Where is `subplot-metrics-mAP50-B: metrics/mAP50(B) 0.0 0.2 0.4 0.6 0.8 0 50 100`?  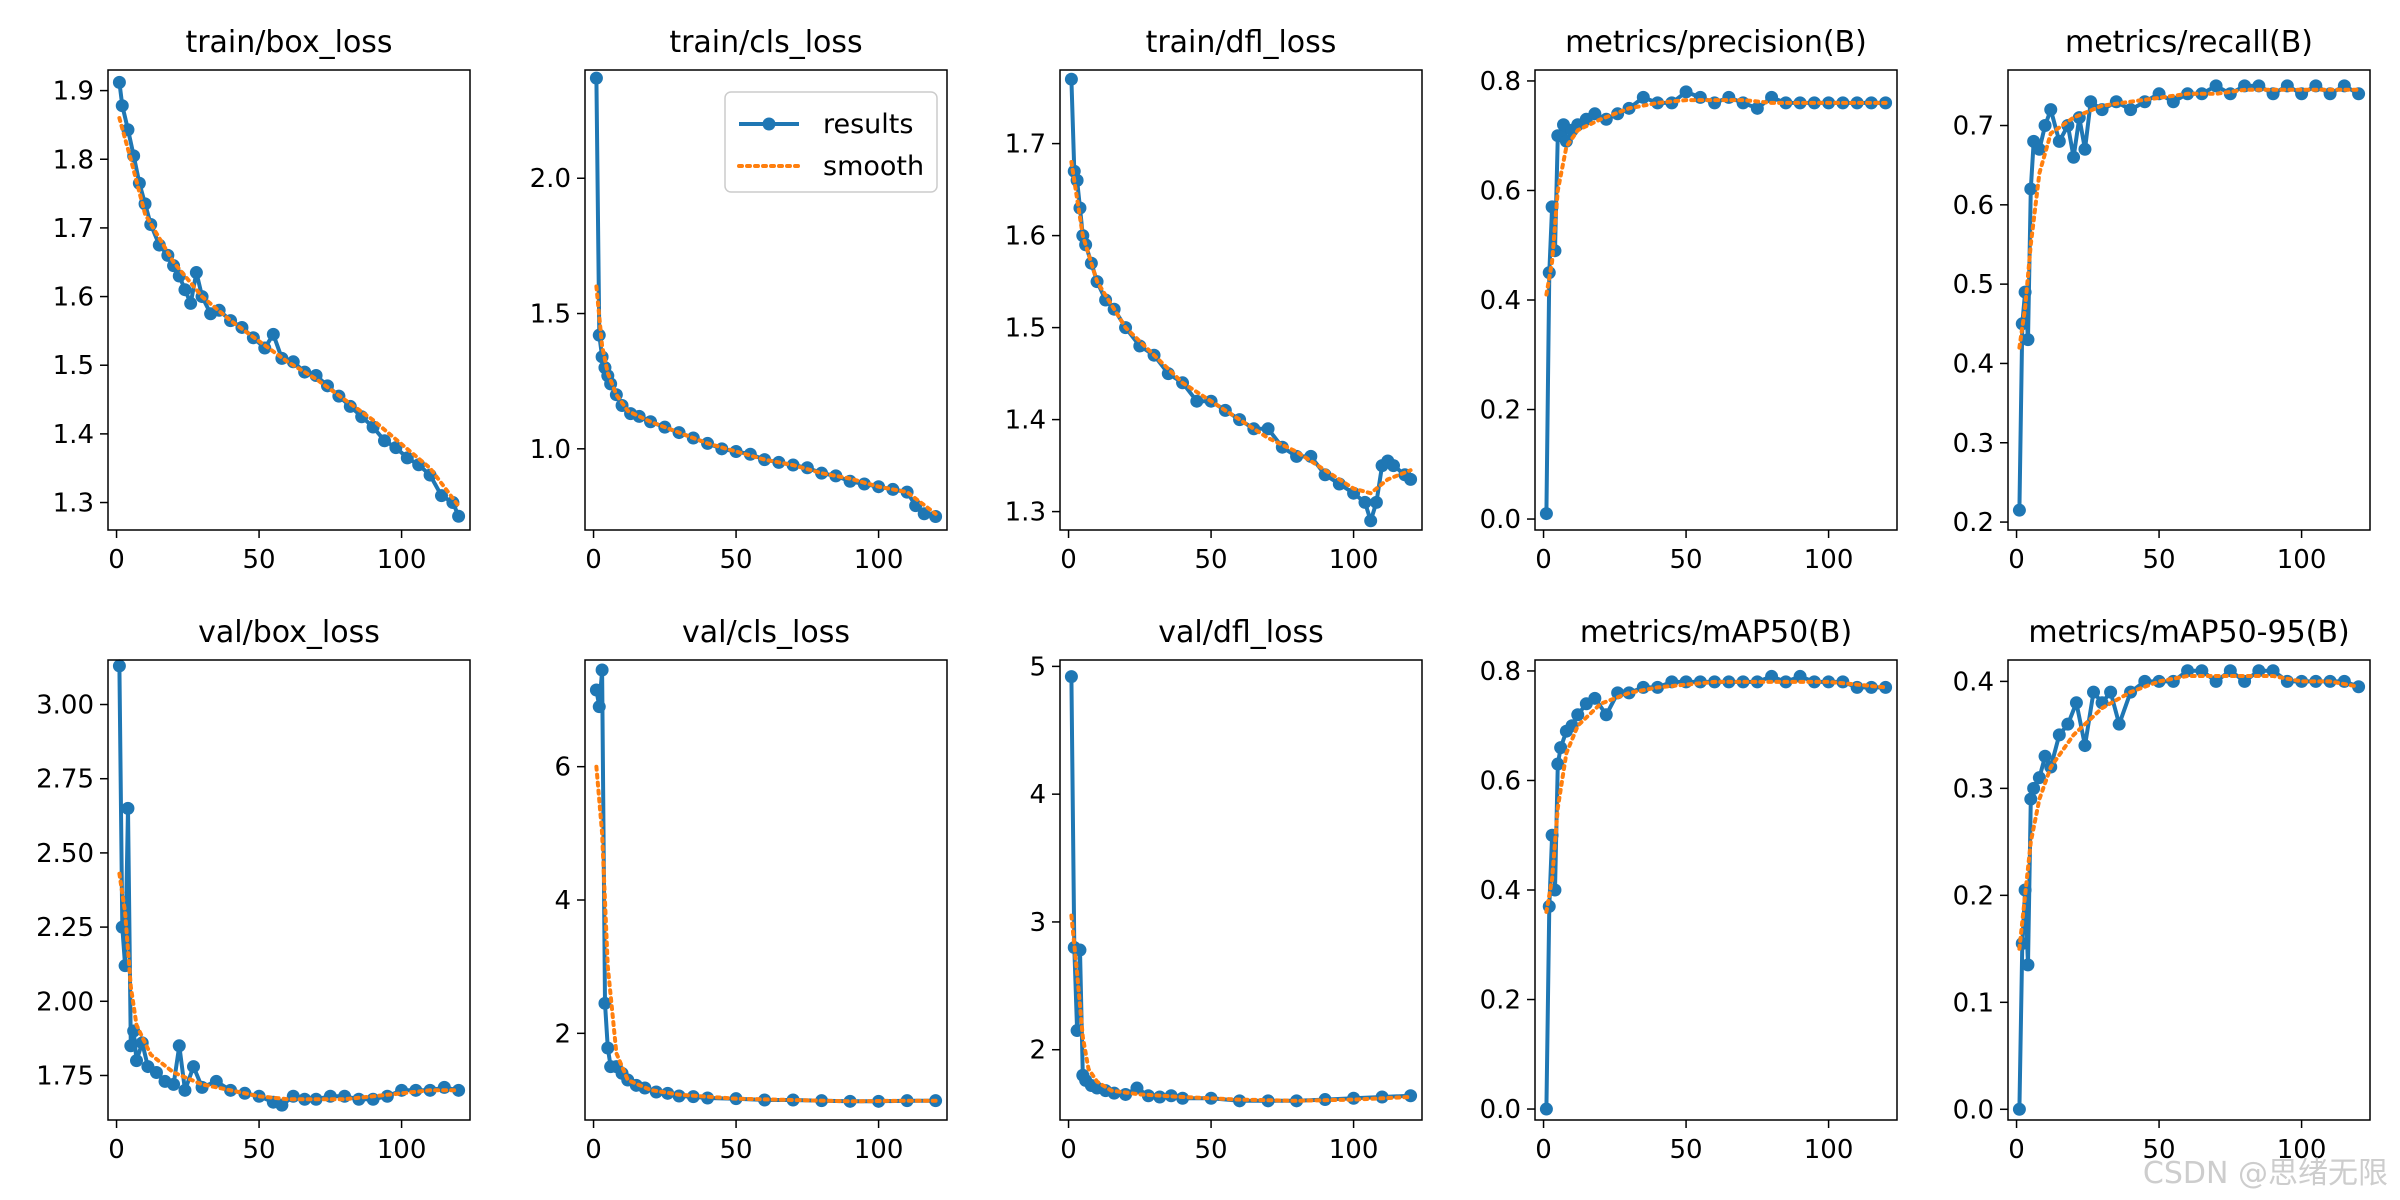 subplot-metrics-mAP50-B: metrics/mAP50(B) 0.0 0.2 0.4 0.6 0.8 0 50 100 is located at coordinates (1689, 890).